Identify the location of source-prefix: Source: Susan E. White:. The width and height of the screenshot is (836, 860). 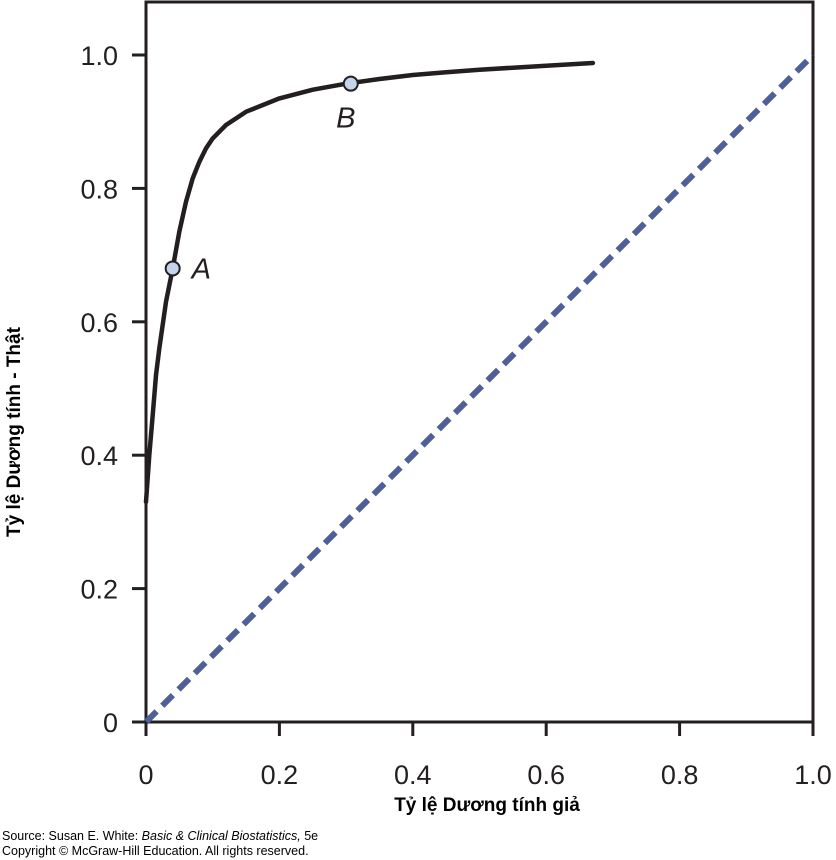
(72, 836).